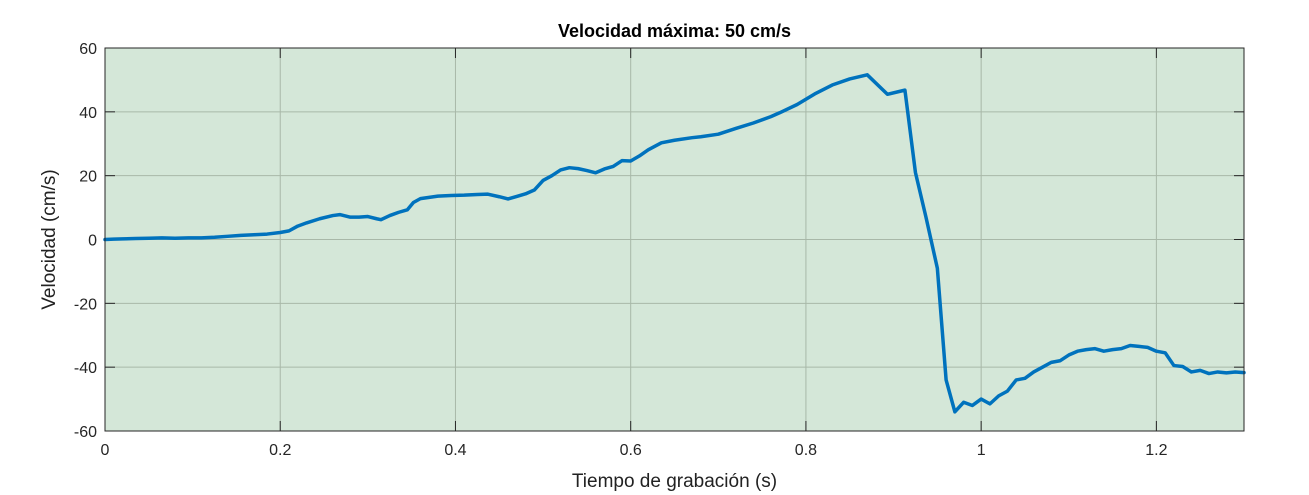  What do you see at coordinates (85, 304) in the screenshot?
I see `y-tick-label: -20` at bounding box center [85, 304].